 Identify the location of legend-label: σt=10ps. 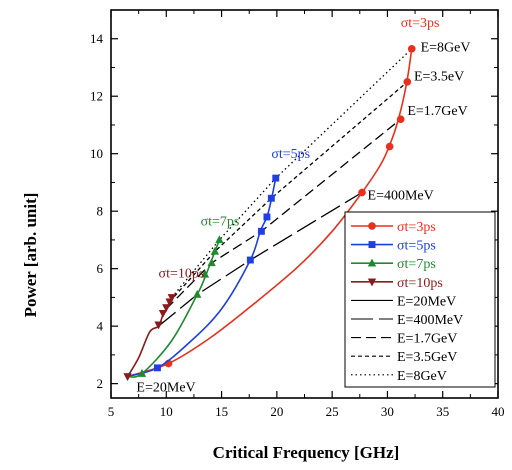
(420, 283).